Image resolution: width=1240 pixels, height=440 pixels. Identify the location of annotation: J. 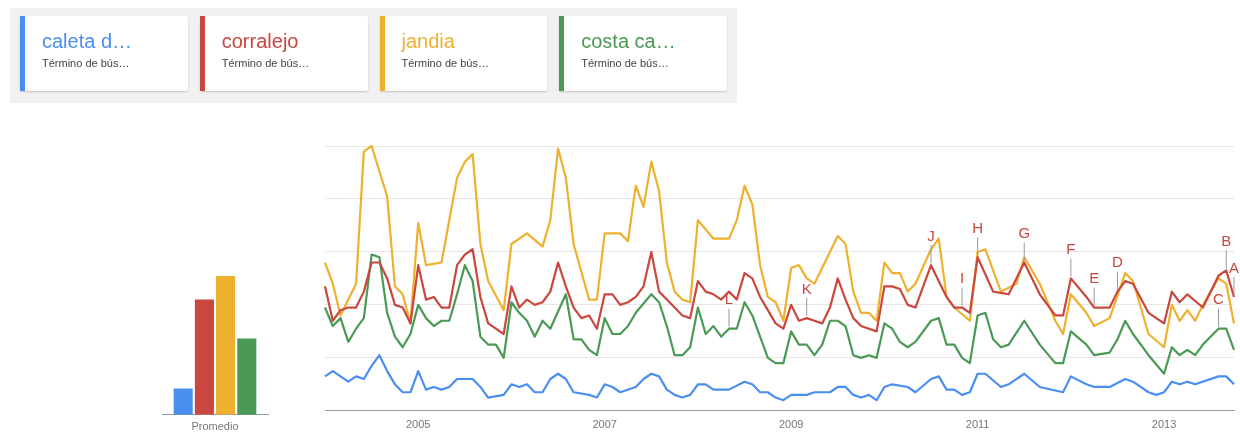
(931, 235).